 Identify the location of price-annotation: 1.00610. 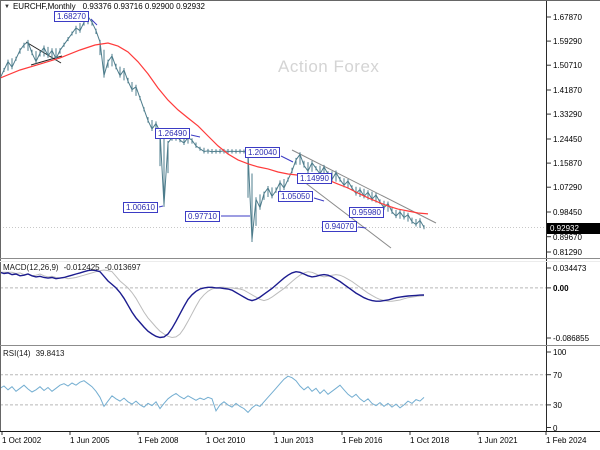
(140, 207).